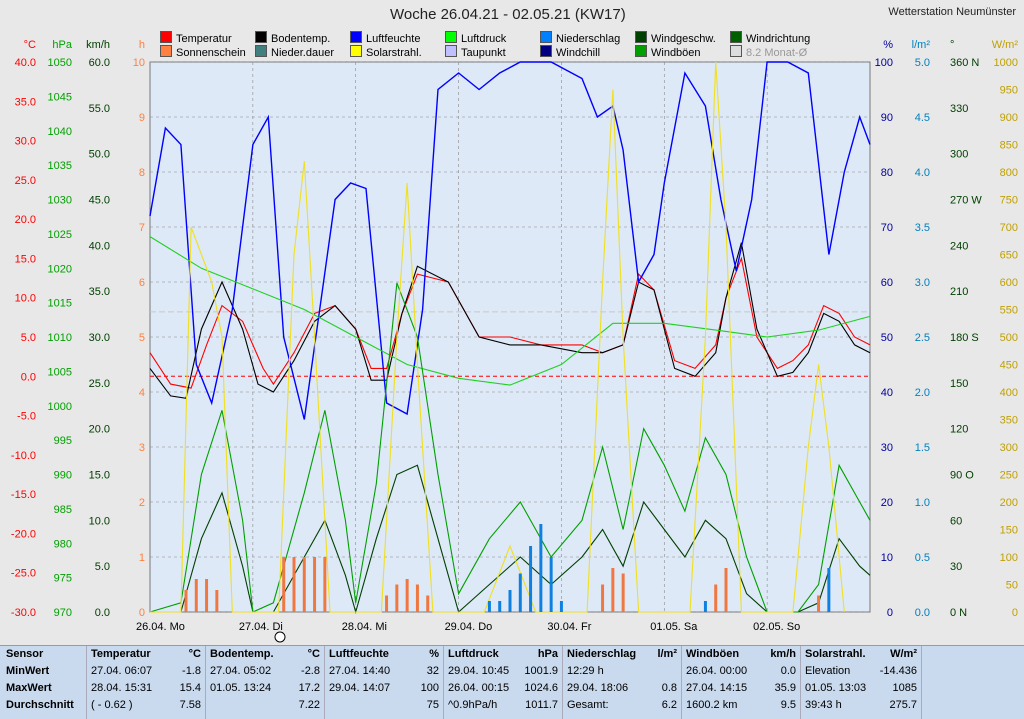  Describe the element at coordinates (394, 53) in the screenshot. I see `legend-label: Solarstrahl.` at that location.